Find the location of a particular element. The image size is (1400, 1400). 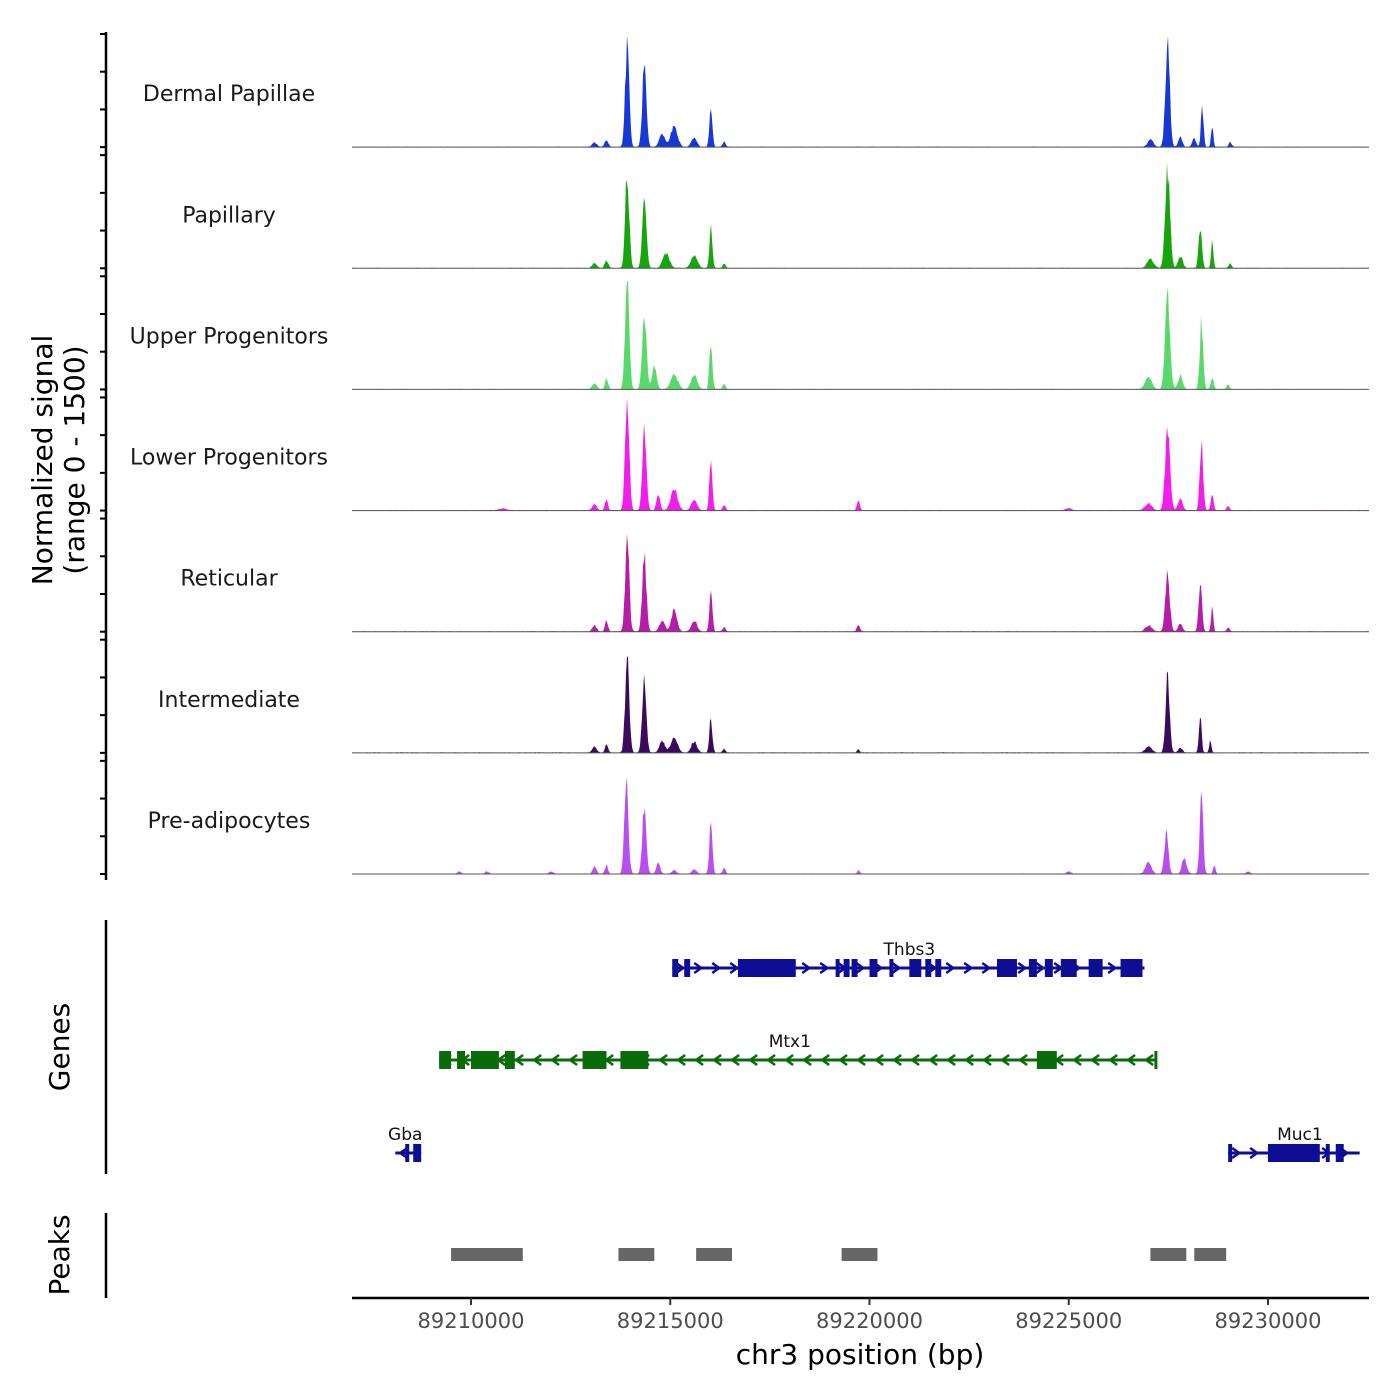

gene-thbs3: Thbs3 is located at coordinates (908, 958).